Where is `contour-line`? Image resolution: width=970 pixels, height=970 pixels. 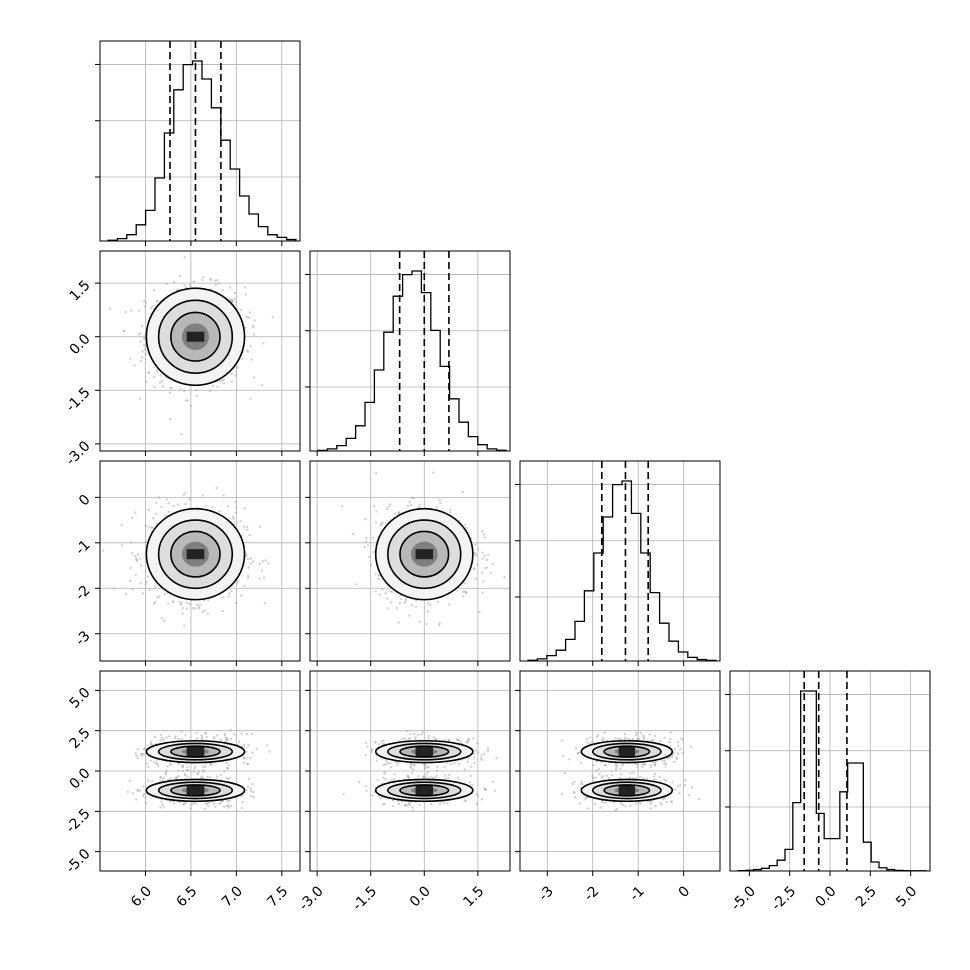
contour-line is located at coordinates (424, 751).